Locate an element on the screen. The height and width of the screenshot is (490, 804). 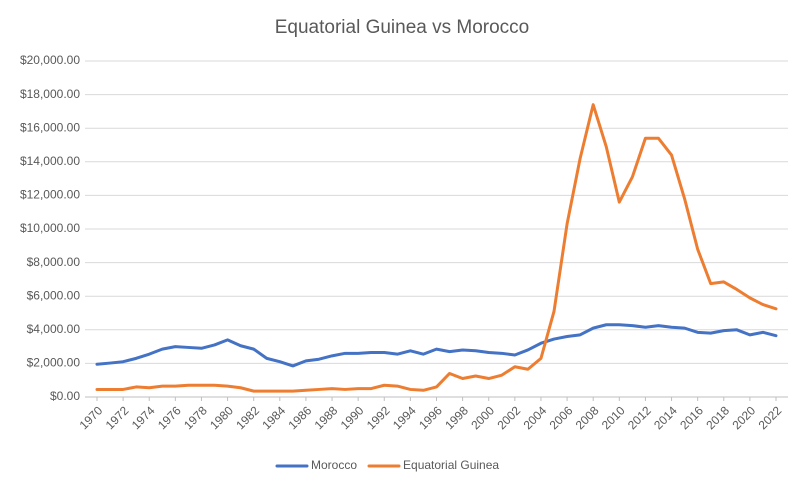
line-series is located at coordinates (436, 345).